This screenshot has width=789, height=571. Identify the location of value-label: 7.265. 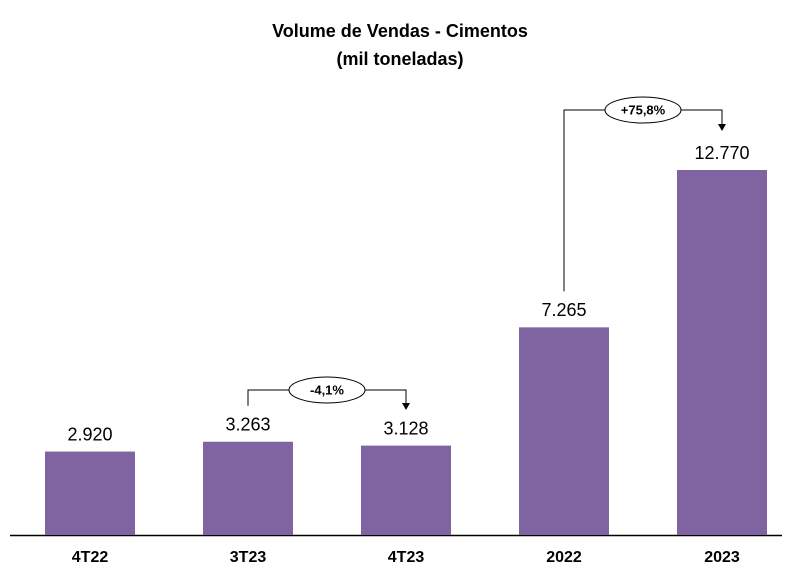
(563, 310).